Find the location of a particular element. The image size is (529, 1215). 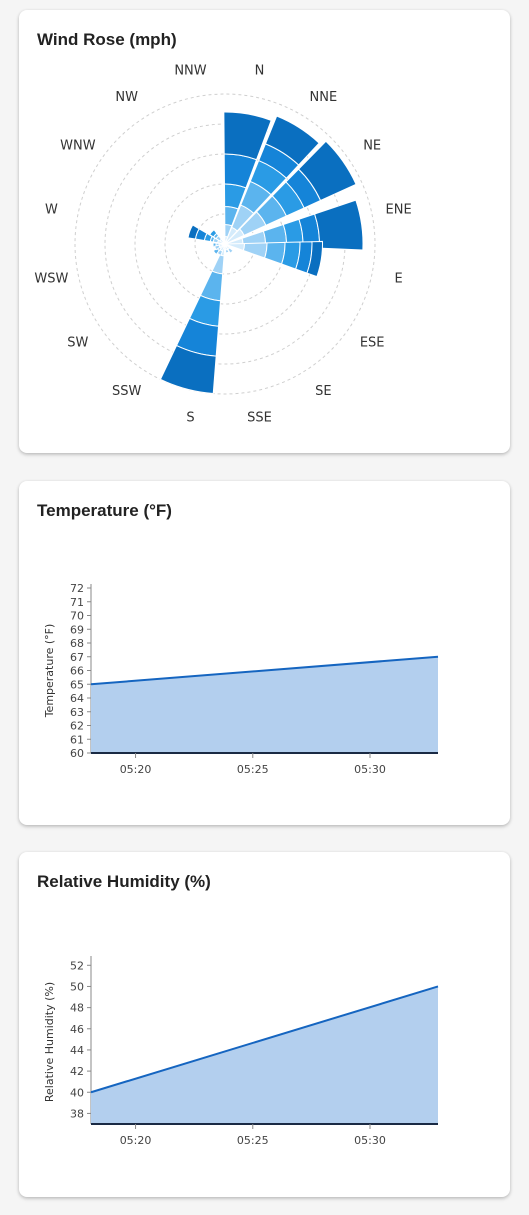

wind-rose-title: Wind Rose (mph) is located at coordinates (107, 39).